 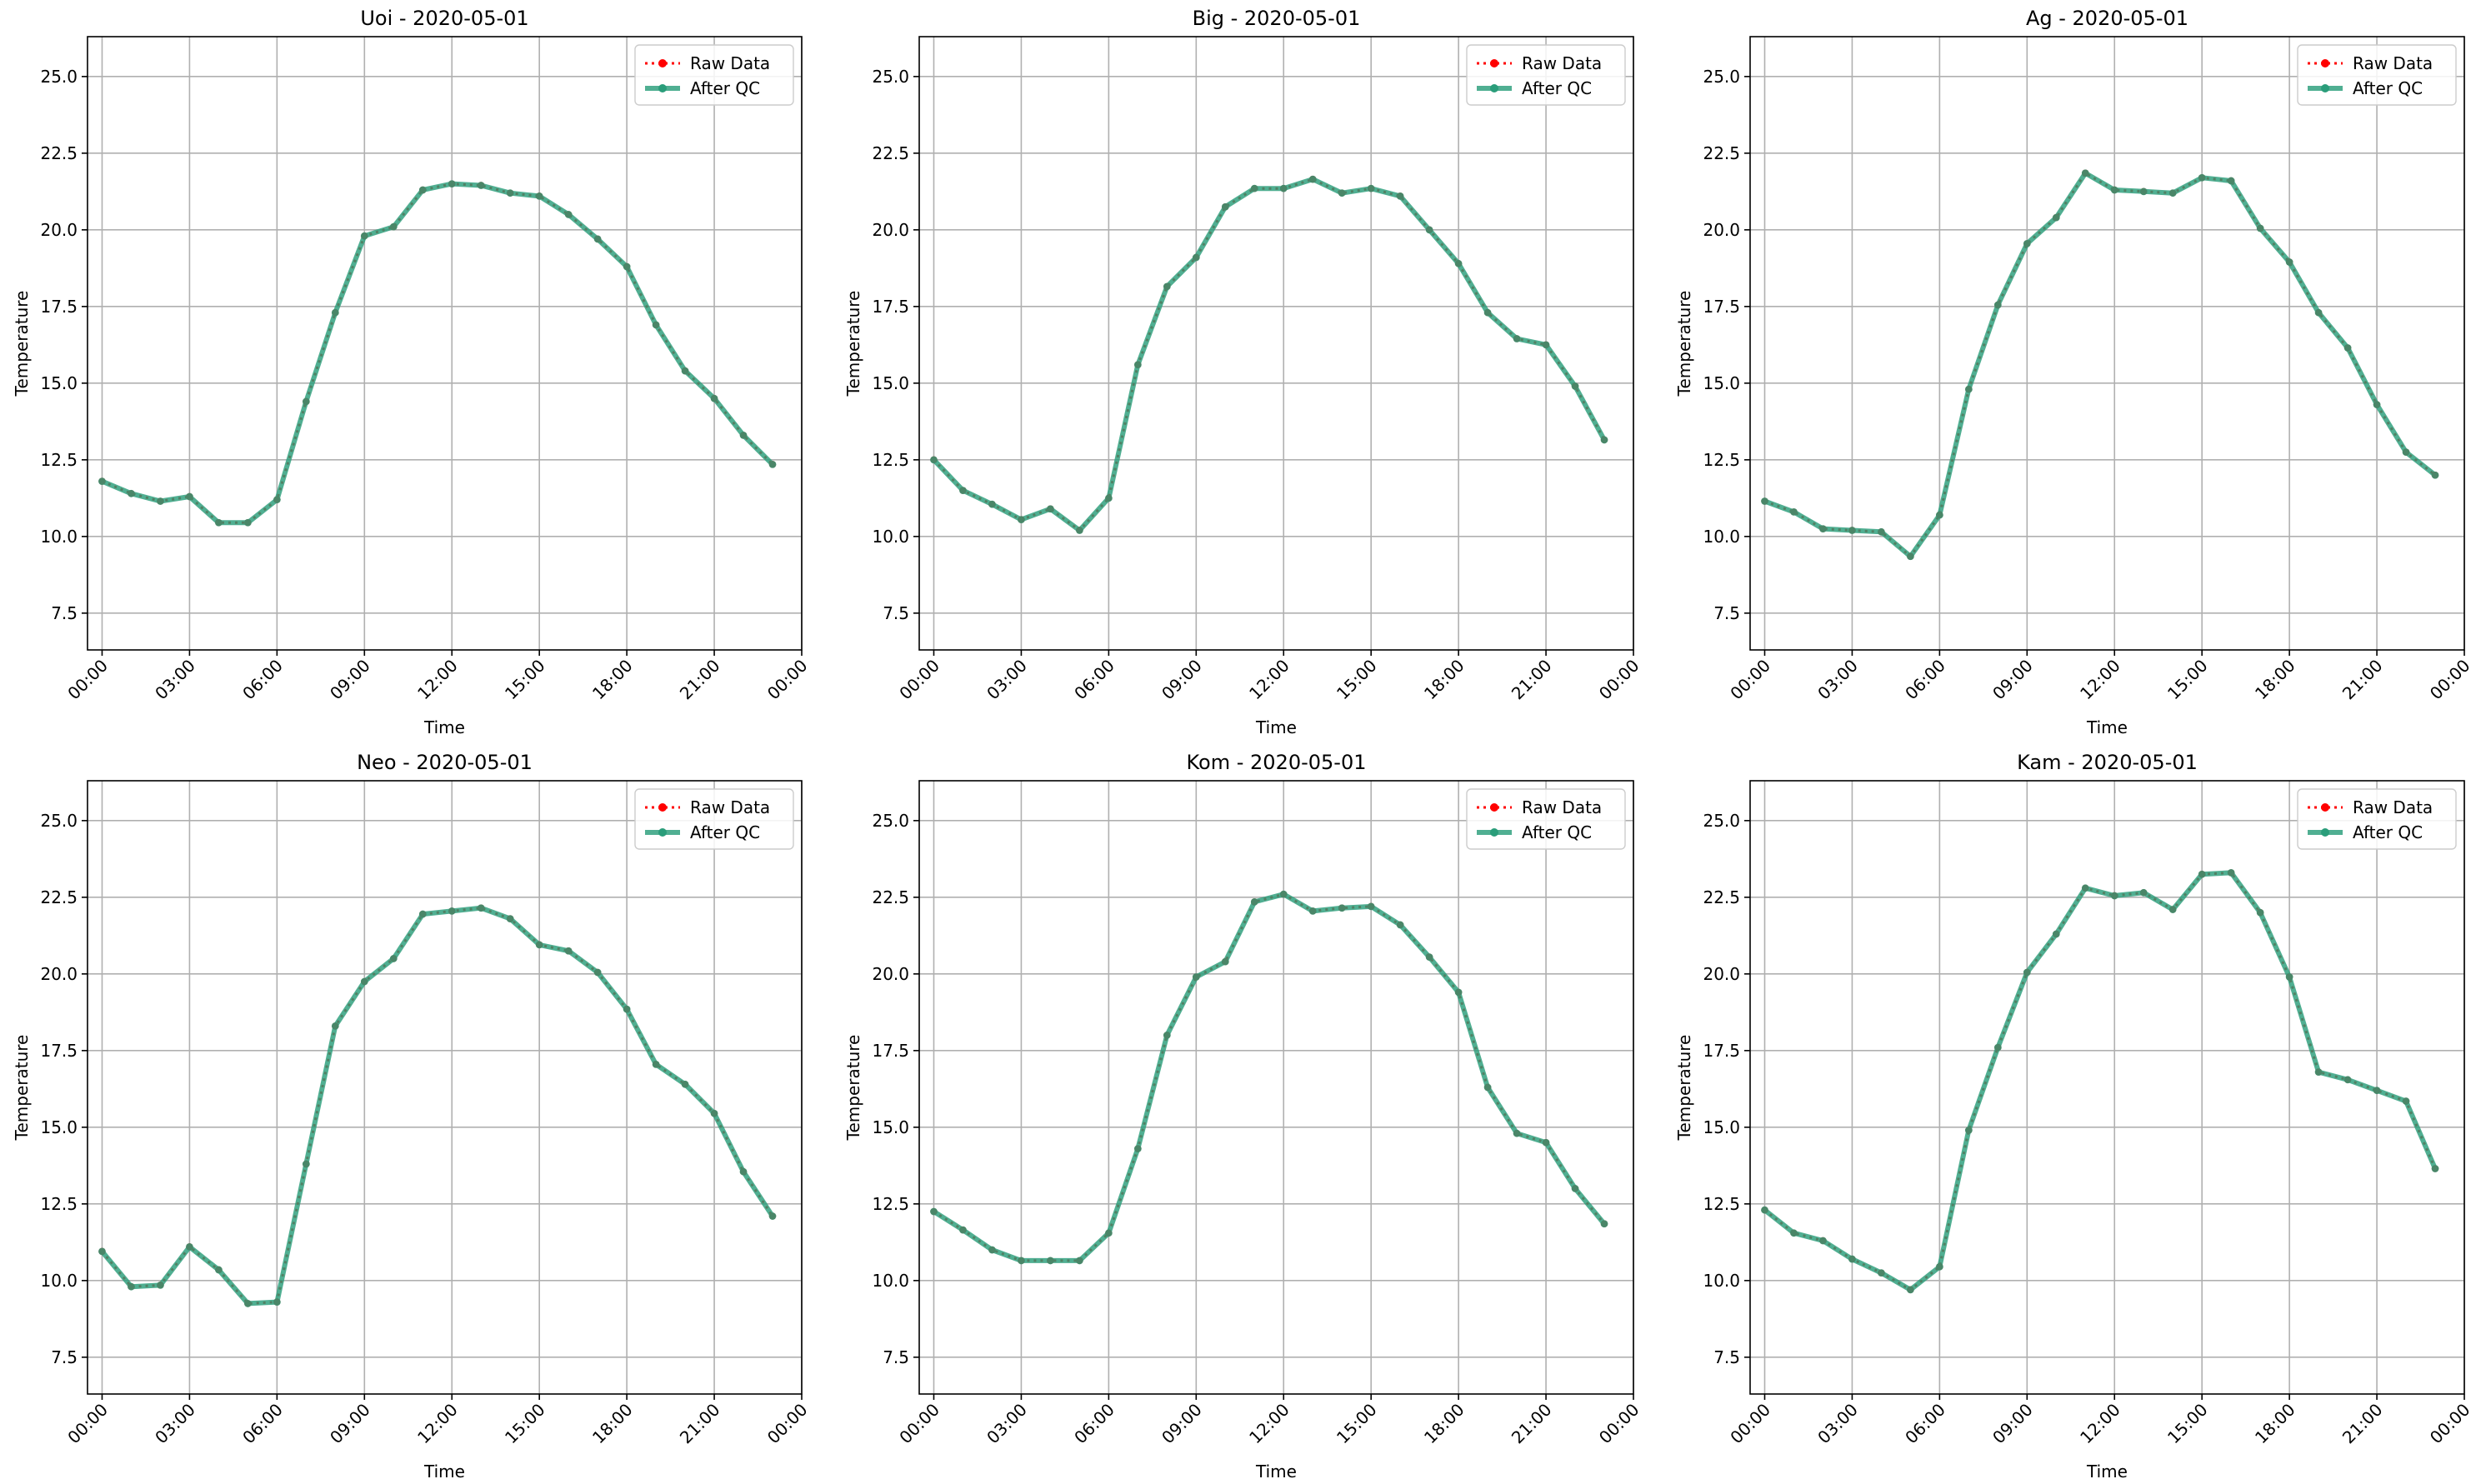 What do you see at coordinates (1721, 153) in the screenshot?
I see `y-tick-label: 22.5` at bounding box center [1721, 153].